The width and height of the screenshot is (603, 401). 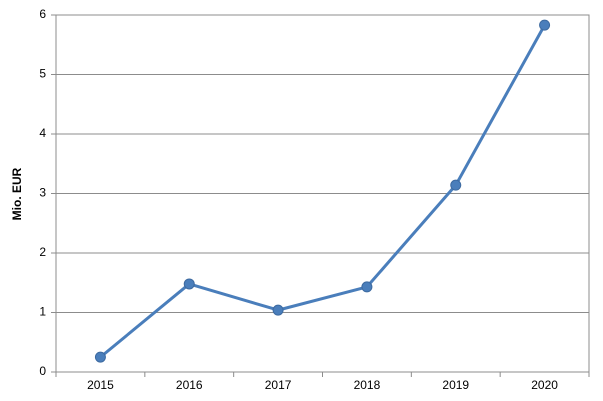 What do you see at coordinates (42, 252) in the screenshot?
I see `y-tick-label: 2` at bounding box center [42, 252].